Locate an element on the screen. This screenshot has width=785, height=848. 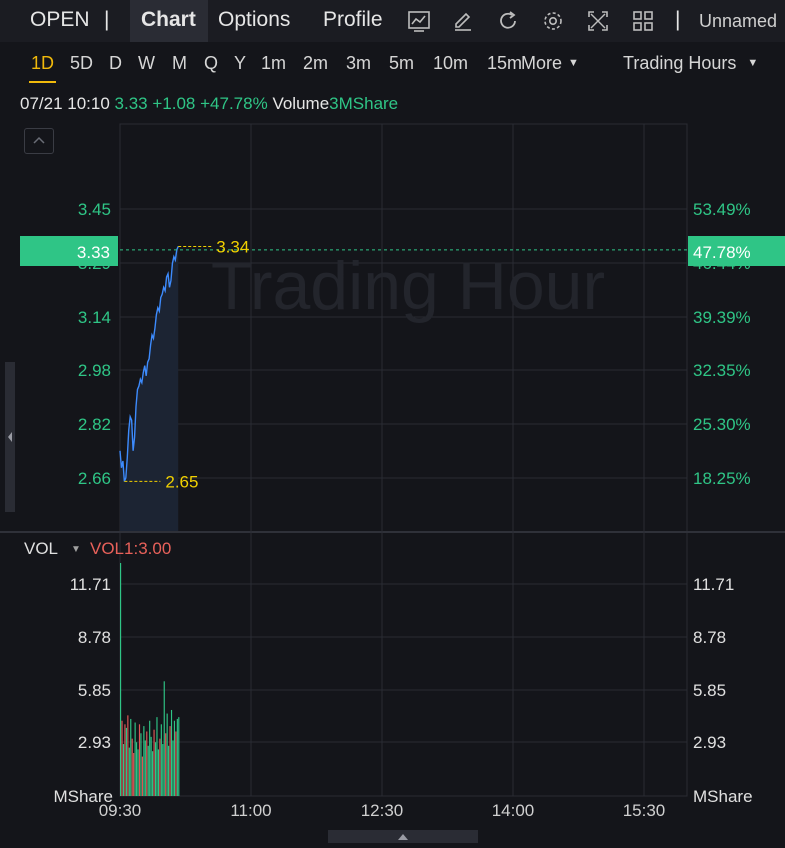
time-tick: 12:30 is located at coordinates (382, 810).